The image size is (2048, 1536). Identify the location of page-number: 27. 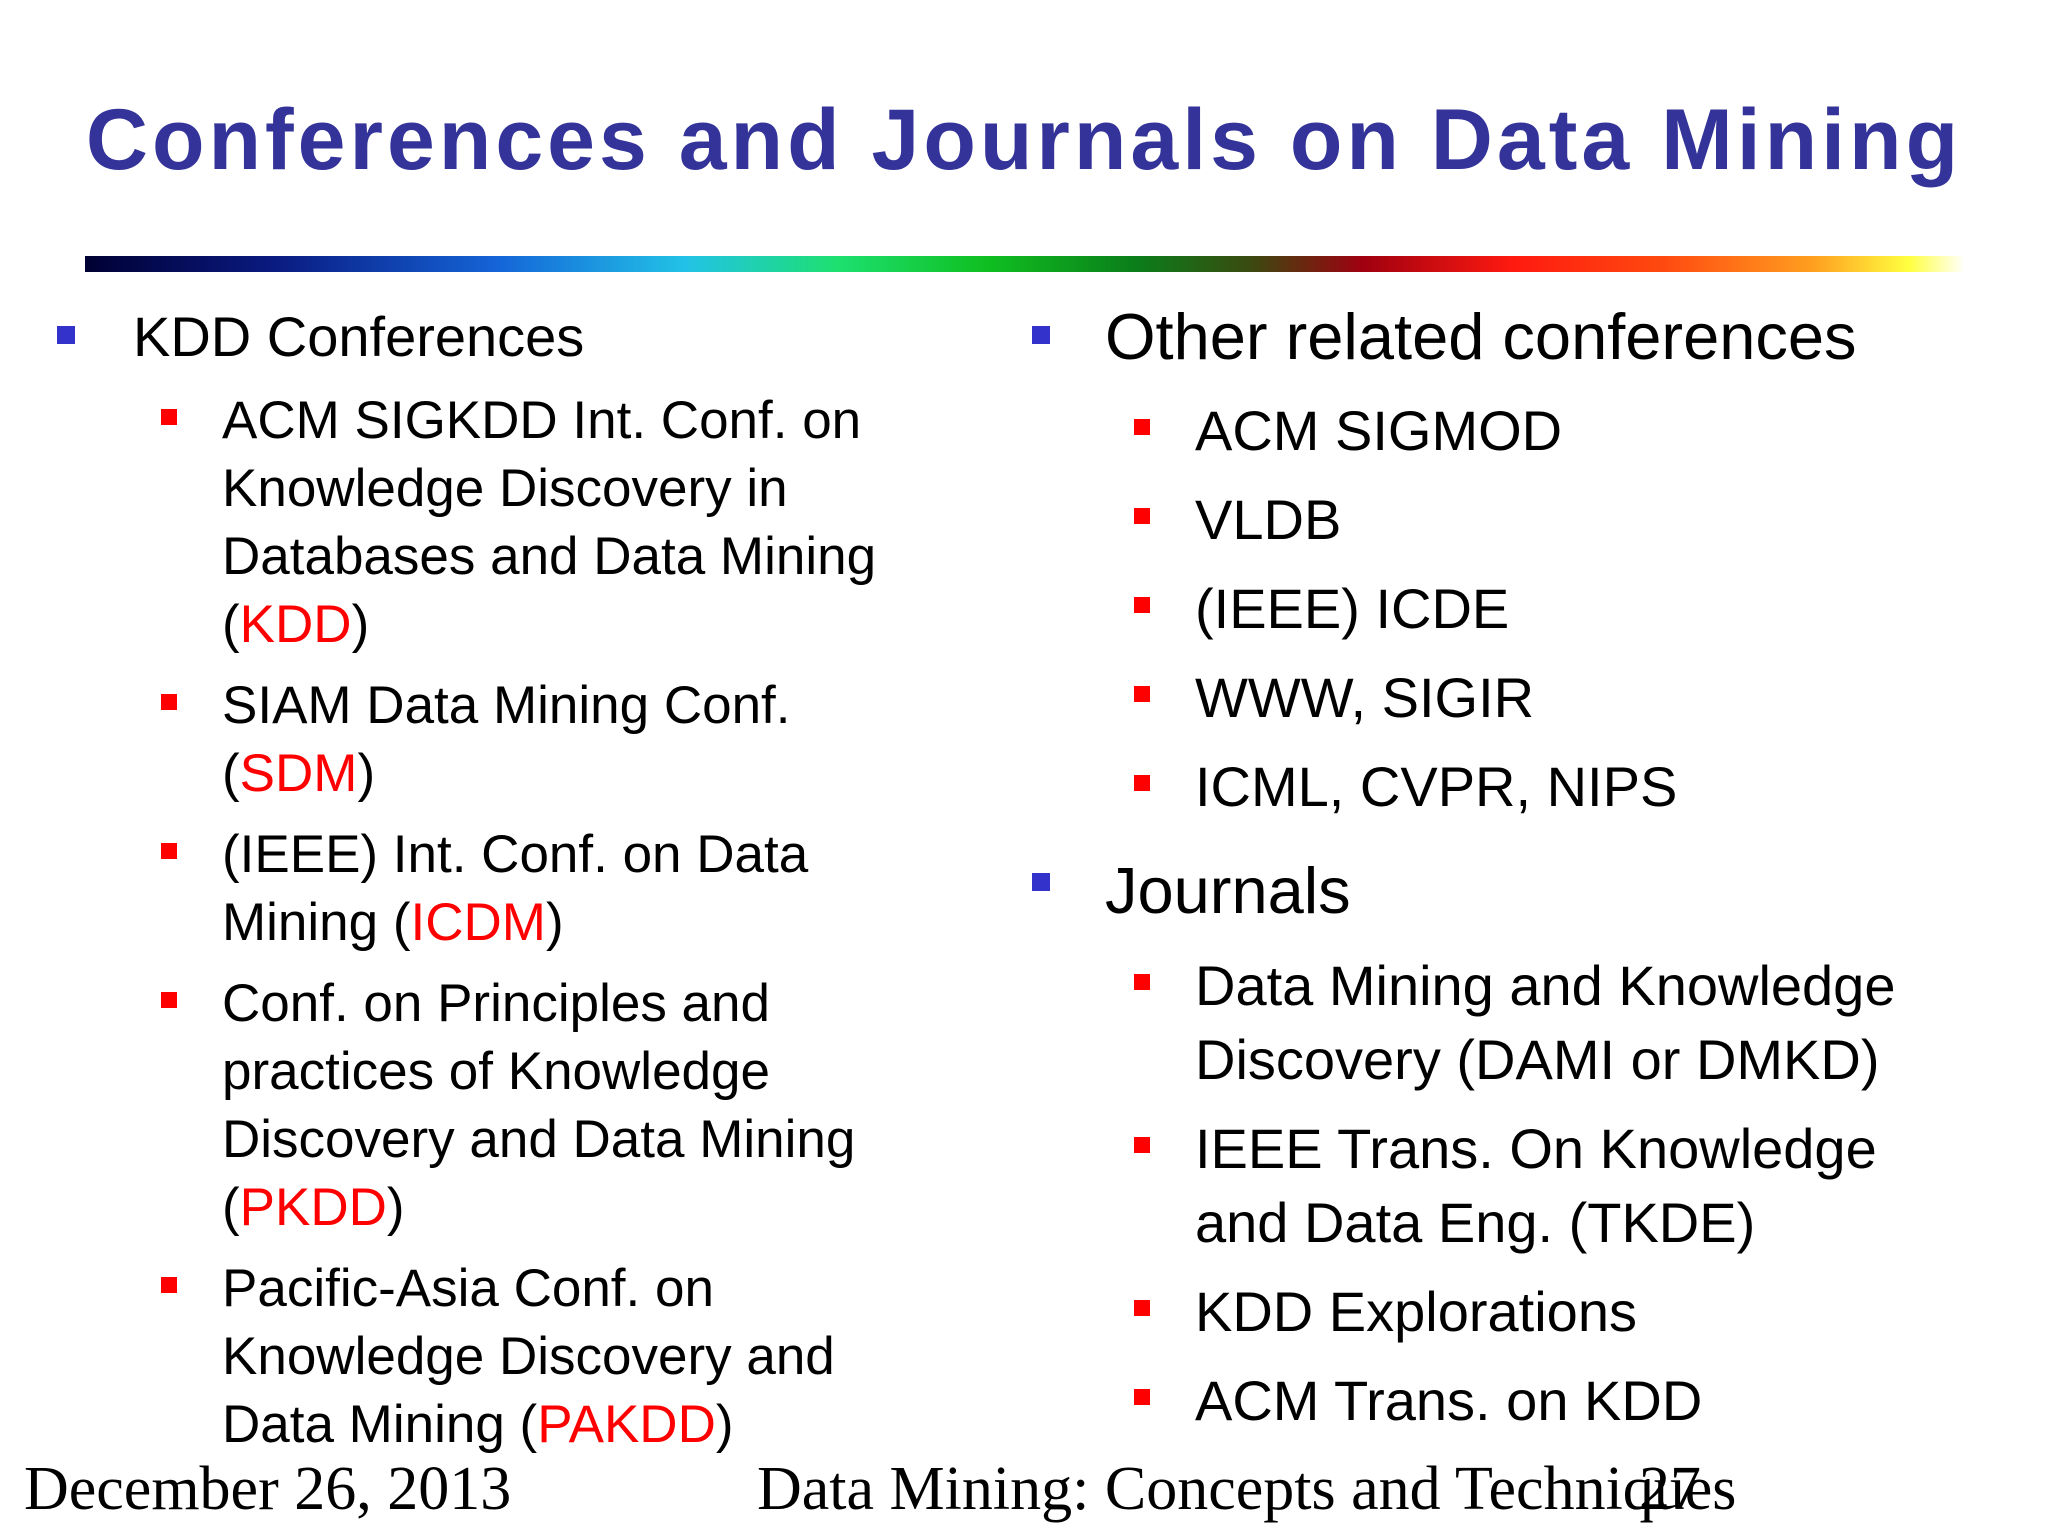
(1670, 1489).